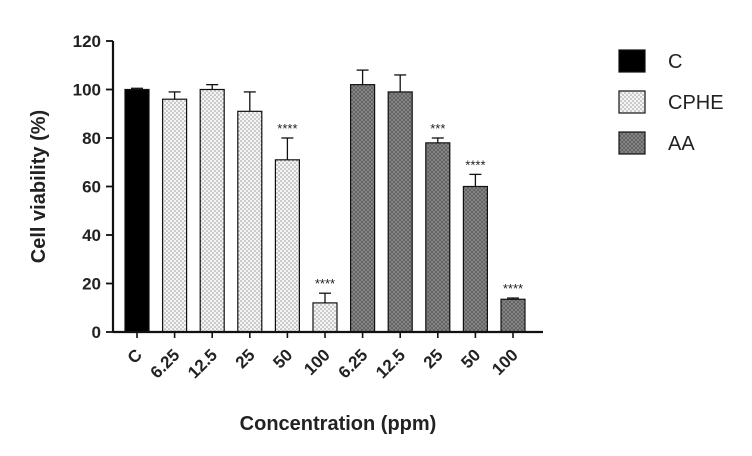 Image resolution: width=752 pixels, height=456 pixels. I want to click on legend-swatch-aa, so click(632, 143).